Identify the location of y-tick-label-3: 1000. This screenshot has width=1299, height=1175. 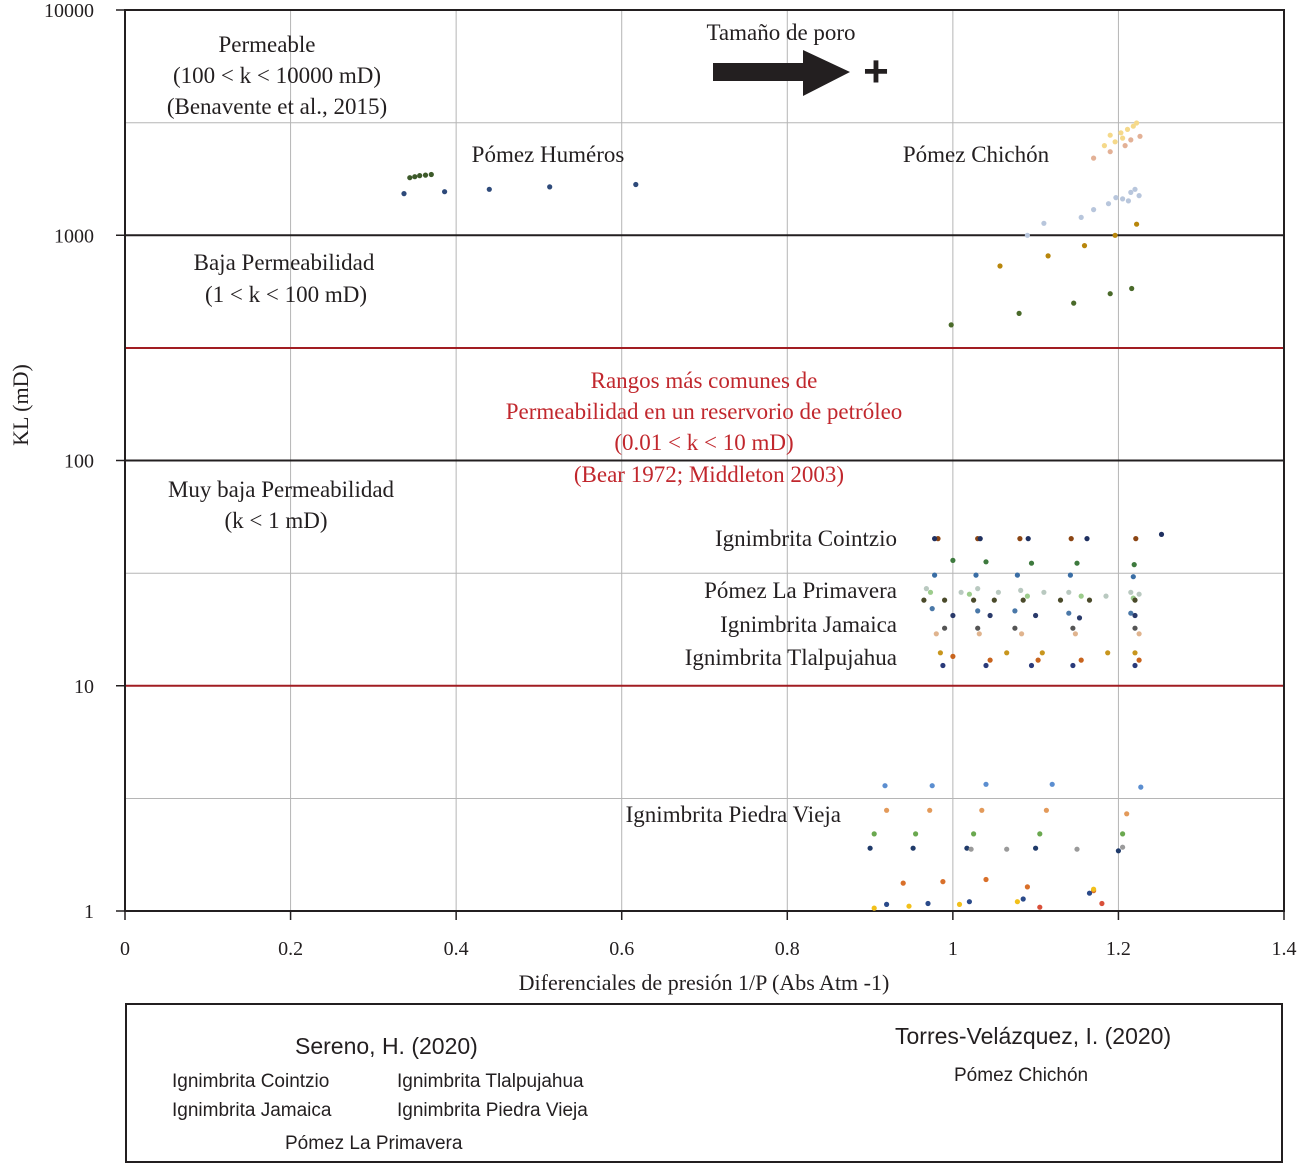
(74, 236).